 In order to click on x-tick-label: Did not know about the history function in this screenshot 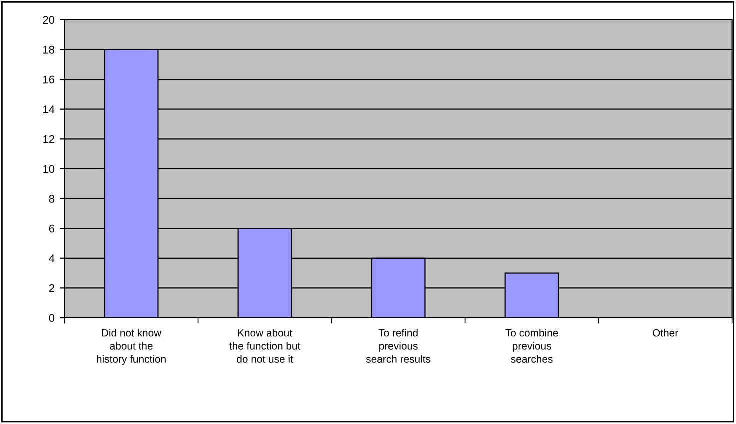, I will do `click(131, 347)`.